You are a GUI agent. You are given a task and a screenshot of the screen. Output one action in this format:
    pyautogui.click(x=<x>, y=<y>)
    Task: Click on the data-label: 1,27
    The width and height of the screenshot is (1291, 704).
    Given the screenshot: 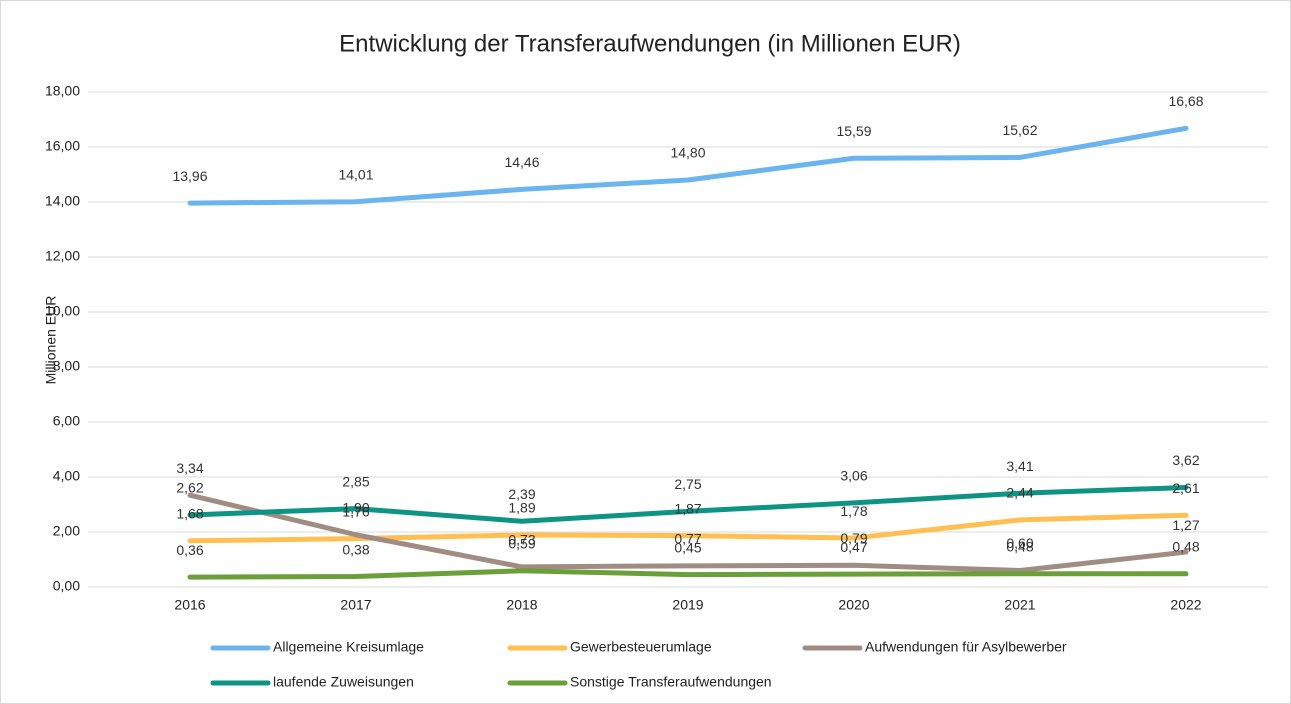 What is the action you would take?
    pyautogui.click(x=1185, y=525)
    